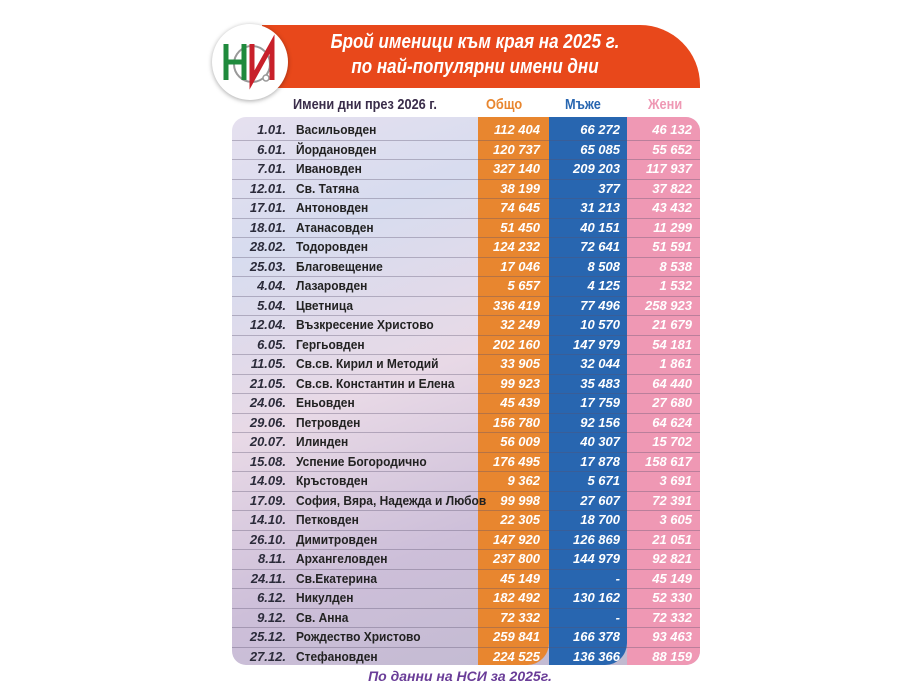 The height and width of the screenshot is (690, 920). What do you see at coordinates (516, 656) in the screenshot?
I see `total-cell: 224 525` at bounding box center [516, 656].